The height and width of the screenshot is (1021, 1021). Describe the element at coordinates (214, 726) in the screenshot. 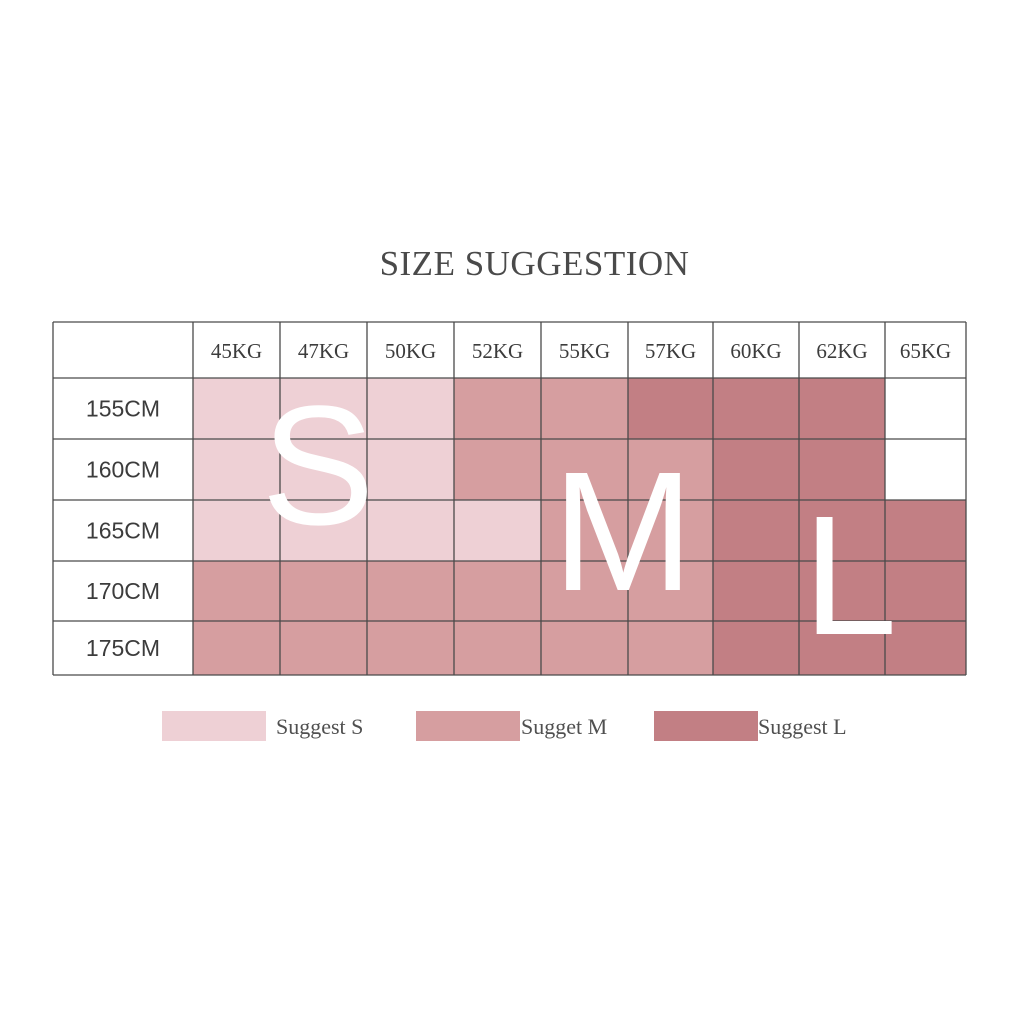

I see `legend-swatch-s` at that location.